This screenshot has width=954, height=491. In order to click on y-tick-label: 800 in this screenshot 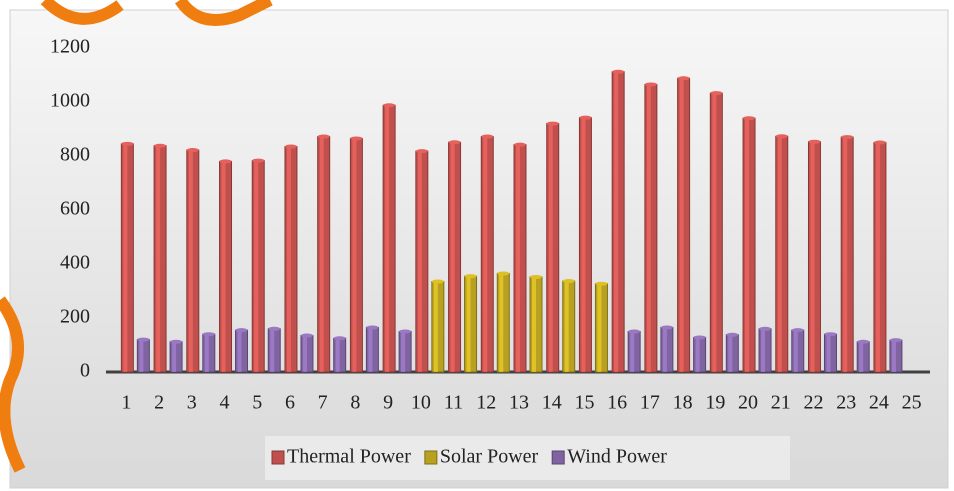, I will do `click(75, 155)`.